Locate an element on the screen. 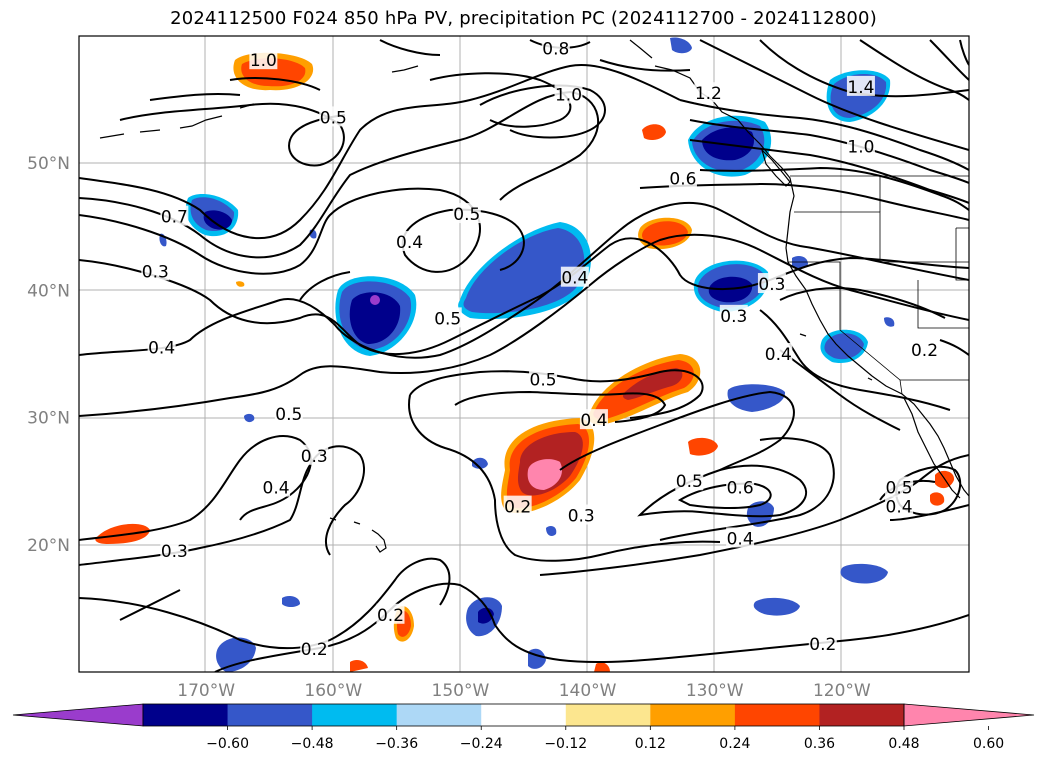  colorbar-tick-label: 0.60 is located at coordinates (988, 744).